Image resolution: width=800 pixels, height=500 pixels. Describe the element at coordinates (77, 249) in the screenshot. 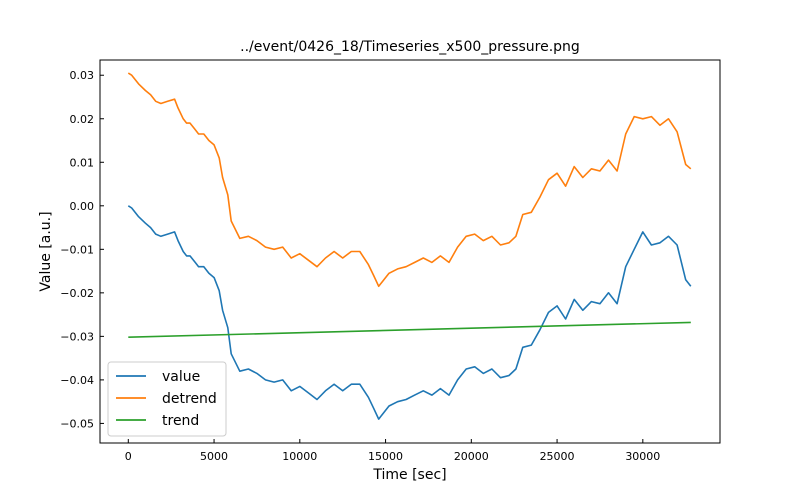

I see `y-tick-label: −0.01` at that location.